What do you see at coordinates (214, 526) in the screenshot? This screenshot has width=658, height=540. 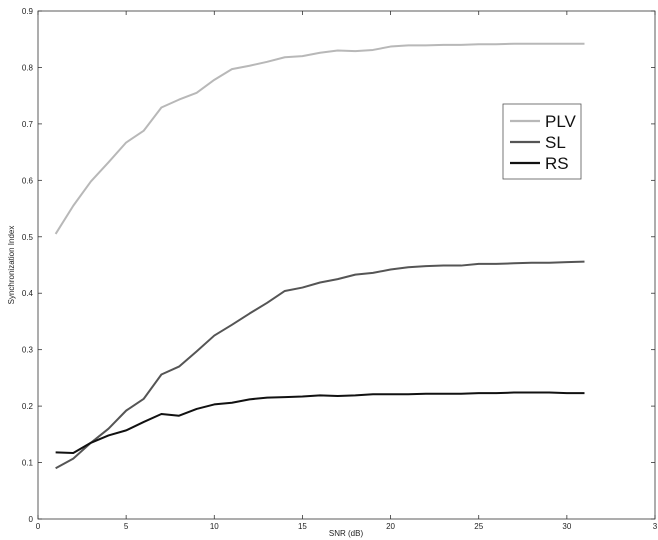 I see `x-tick-label: 10` at bounding box center [214, 526].